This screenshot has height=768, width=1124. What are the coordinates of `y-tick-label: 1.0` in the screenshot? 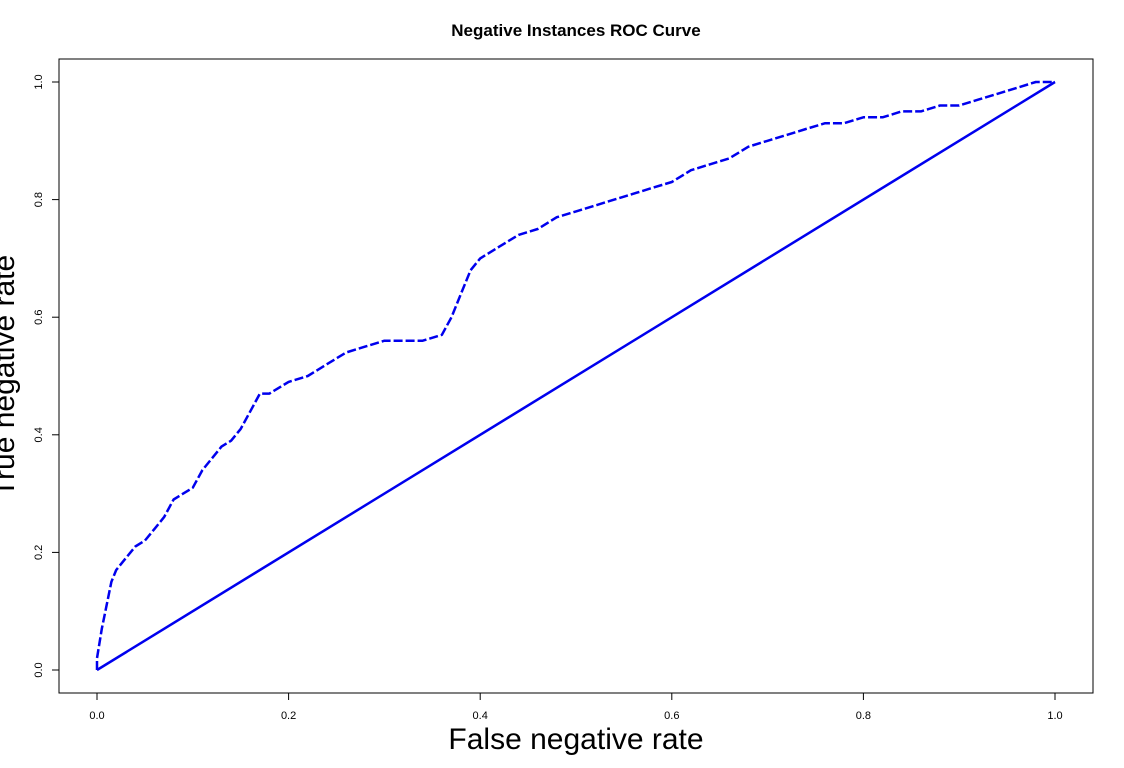 It's located at (39, 81).